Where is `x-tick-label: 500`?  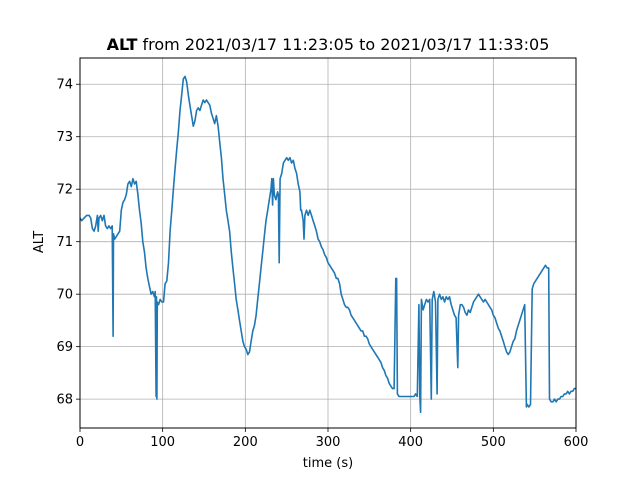
x-tick-label: 500 is located at coordinates (493, 442).